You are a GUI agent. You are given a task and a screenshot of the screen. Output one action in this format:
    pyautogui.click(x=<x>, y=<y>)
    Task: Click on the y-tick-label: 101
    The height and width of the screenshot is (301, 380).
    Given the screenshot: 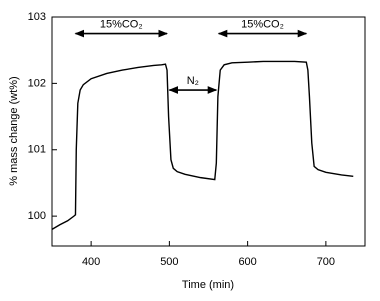 What is the action you would take?
    pyautogui.click(x=37, y=150)
    